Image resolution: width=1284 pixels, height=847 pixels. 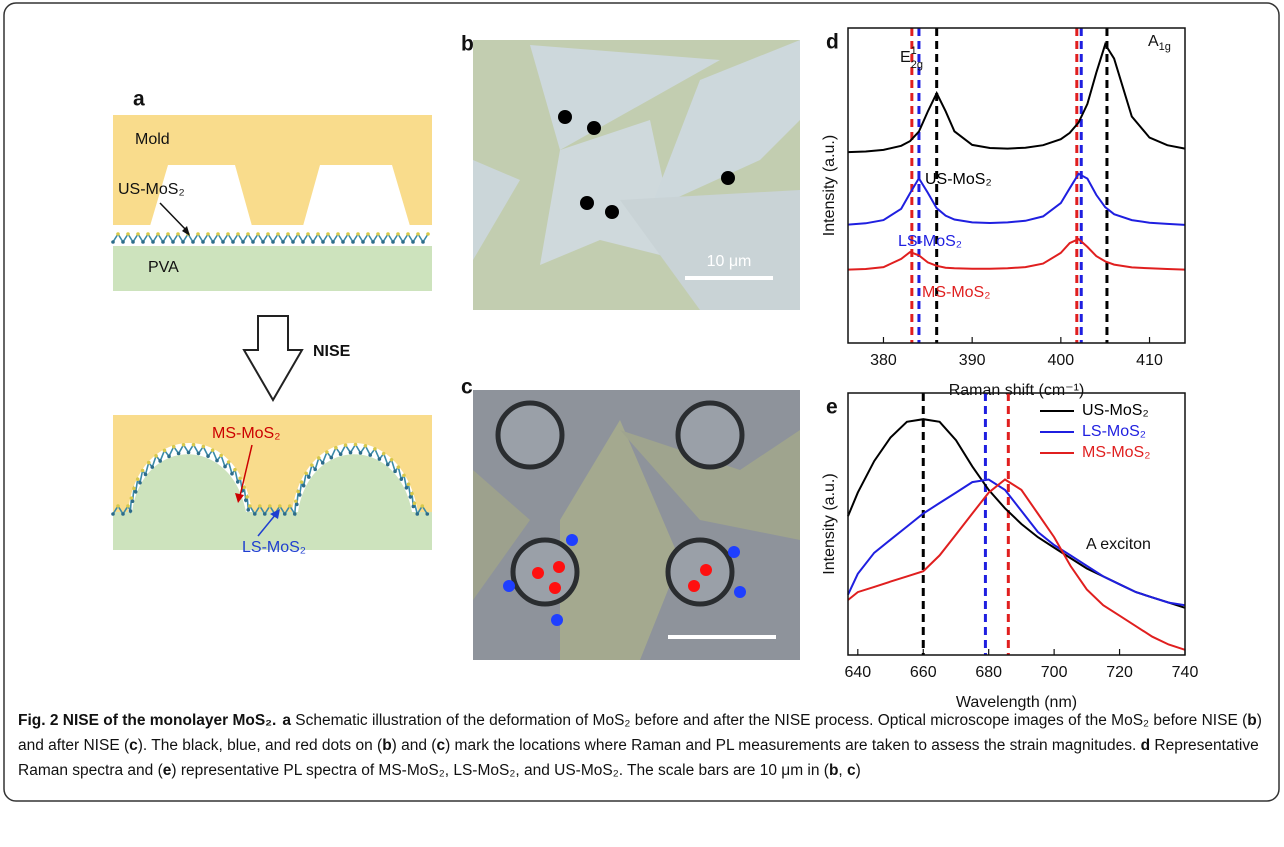 I want to click on caption-text: d, so click(x=1145, y=745).